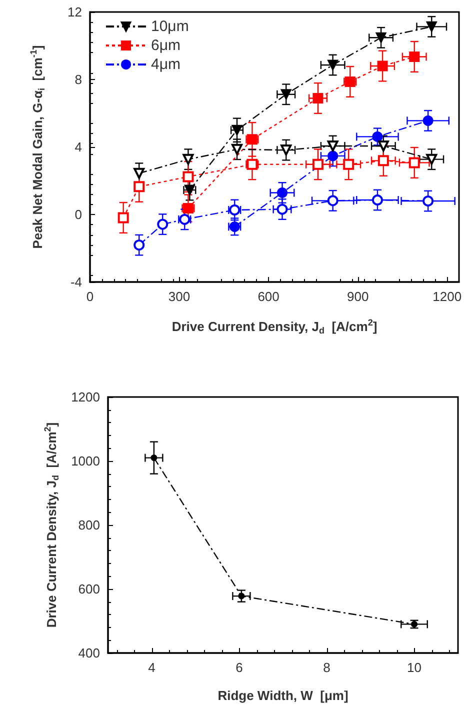 Image resolution: width=468 pixels, height=712 pixels. Describe the element at coordinates (269, 296) in the screenshot. I see `x-tick-label: 600` at that location.